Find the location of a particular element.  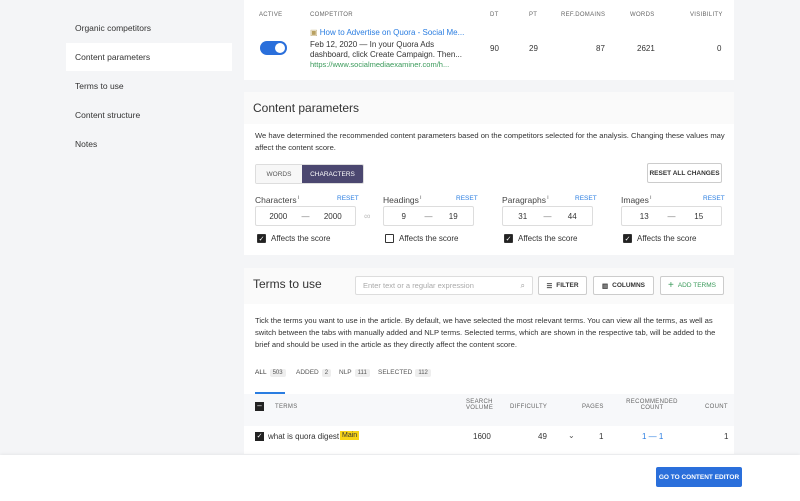

term-checkbox: ✓ is located at coordinates (259, 436).